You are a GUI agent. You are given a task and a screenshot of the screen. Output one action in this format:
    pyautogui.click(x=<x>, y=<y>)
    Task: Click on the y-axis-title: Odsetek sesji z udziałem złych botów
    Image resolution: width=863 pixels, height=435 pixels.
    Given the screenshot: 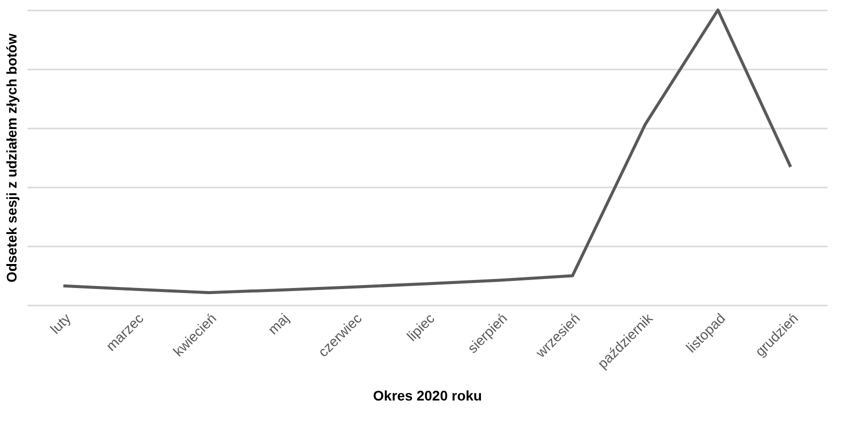 What is the action you would take?
    pyautogui.click(x=12, y=157)
    